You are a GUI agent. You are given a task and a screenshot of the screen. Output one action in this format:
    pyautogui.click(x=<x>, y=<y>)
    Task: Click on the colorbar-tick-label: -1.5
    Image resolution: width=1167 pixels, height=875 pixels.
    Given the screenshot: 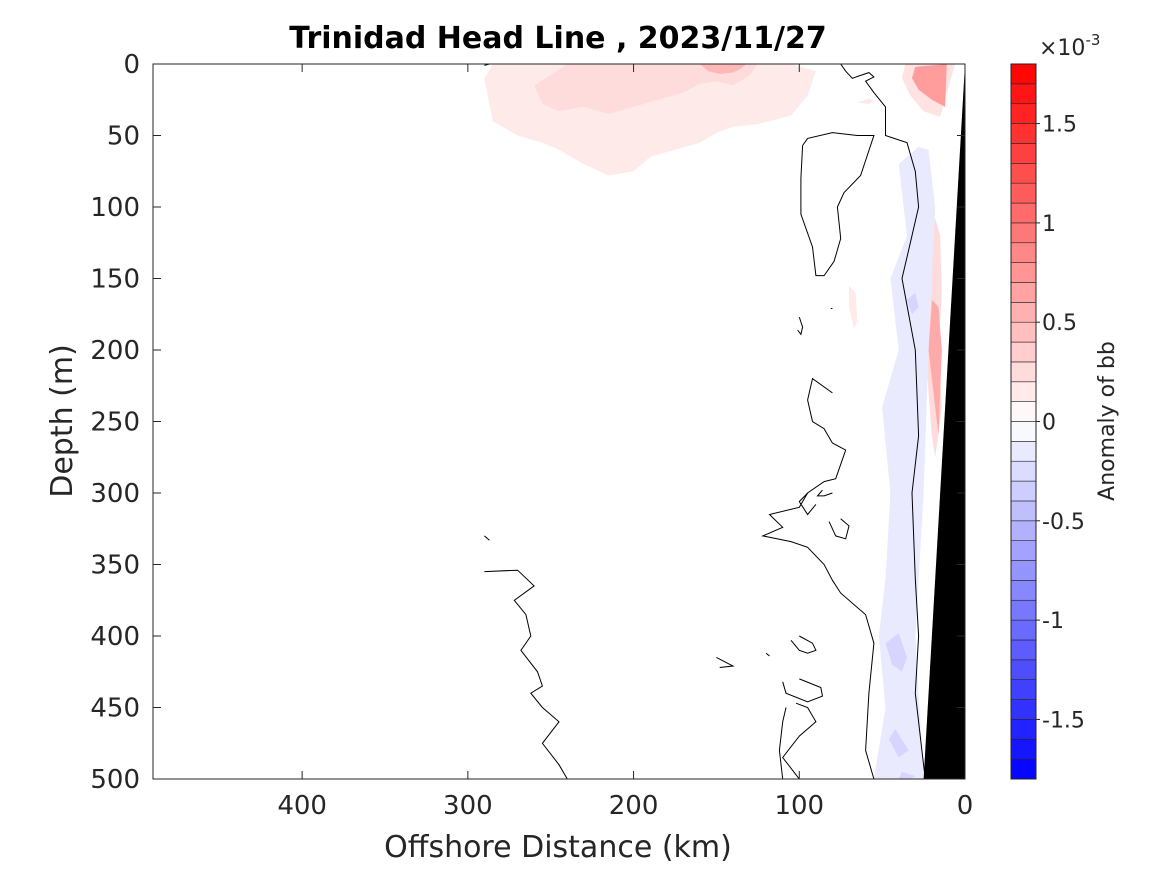 What is the action you would take?
    pyautogui.click(x=1063, y=720)
    